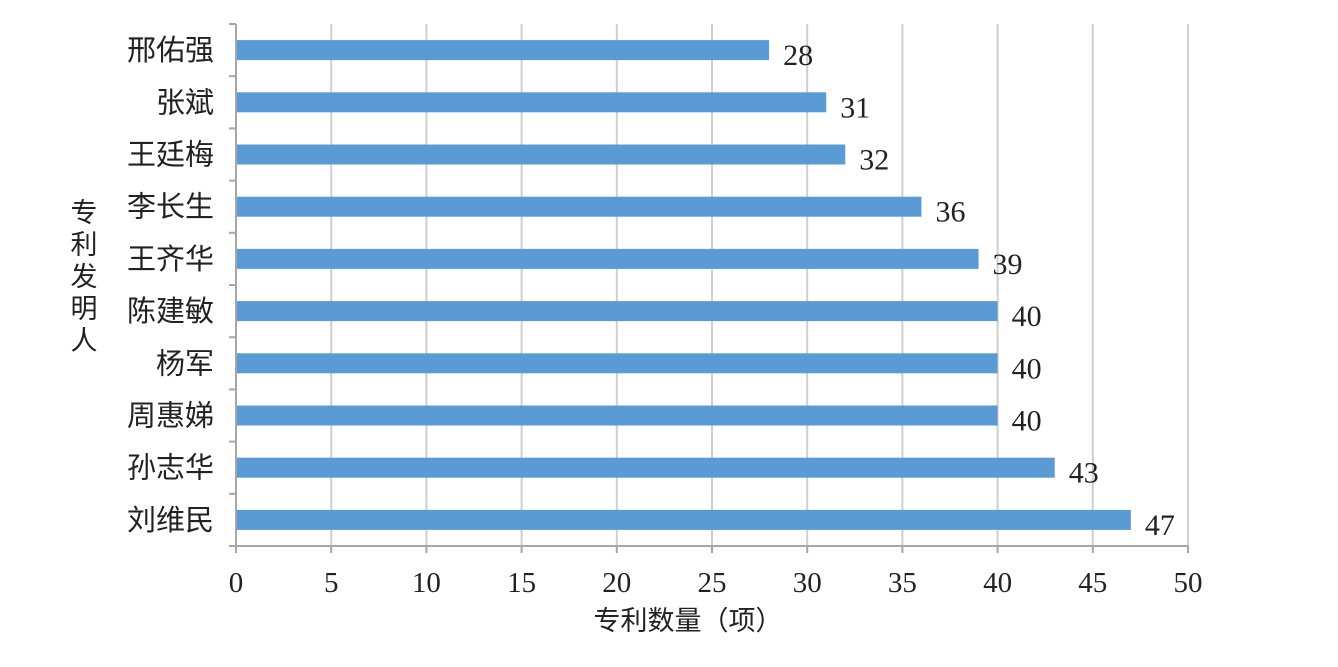 Image resolution: width=1338 pixels, height=667 pixels. What do you see at coordinates (807, 583) in the screenshot?
I see `x-tick-label: 30` at bounding box center [807, 583].